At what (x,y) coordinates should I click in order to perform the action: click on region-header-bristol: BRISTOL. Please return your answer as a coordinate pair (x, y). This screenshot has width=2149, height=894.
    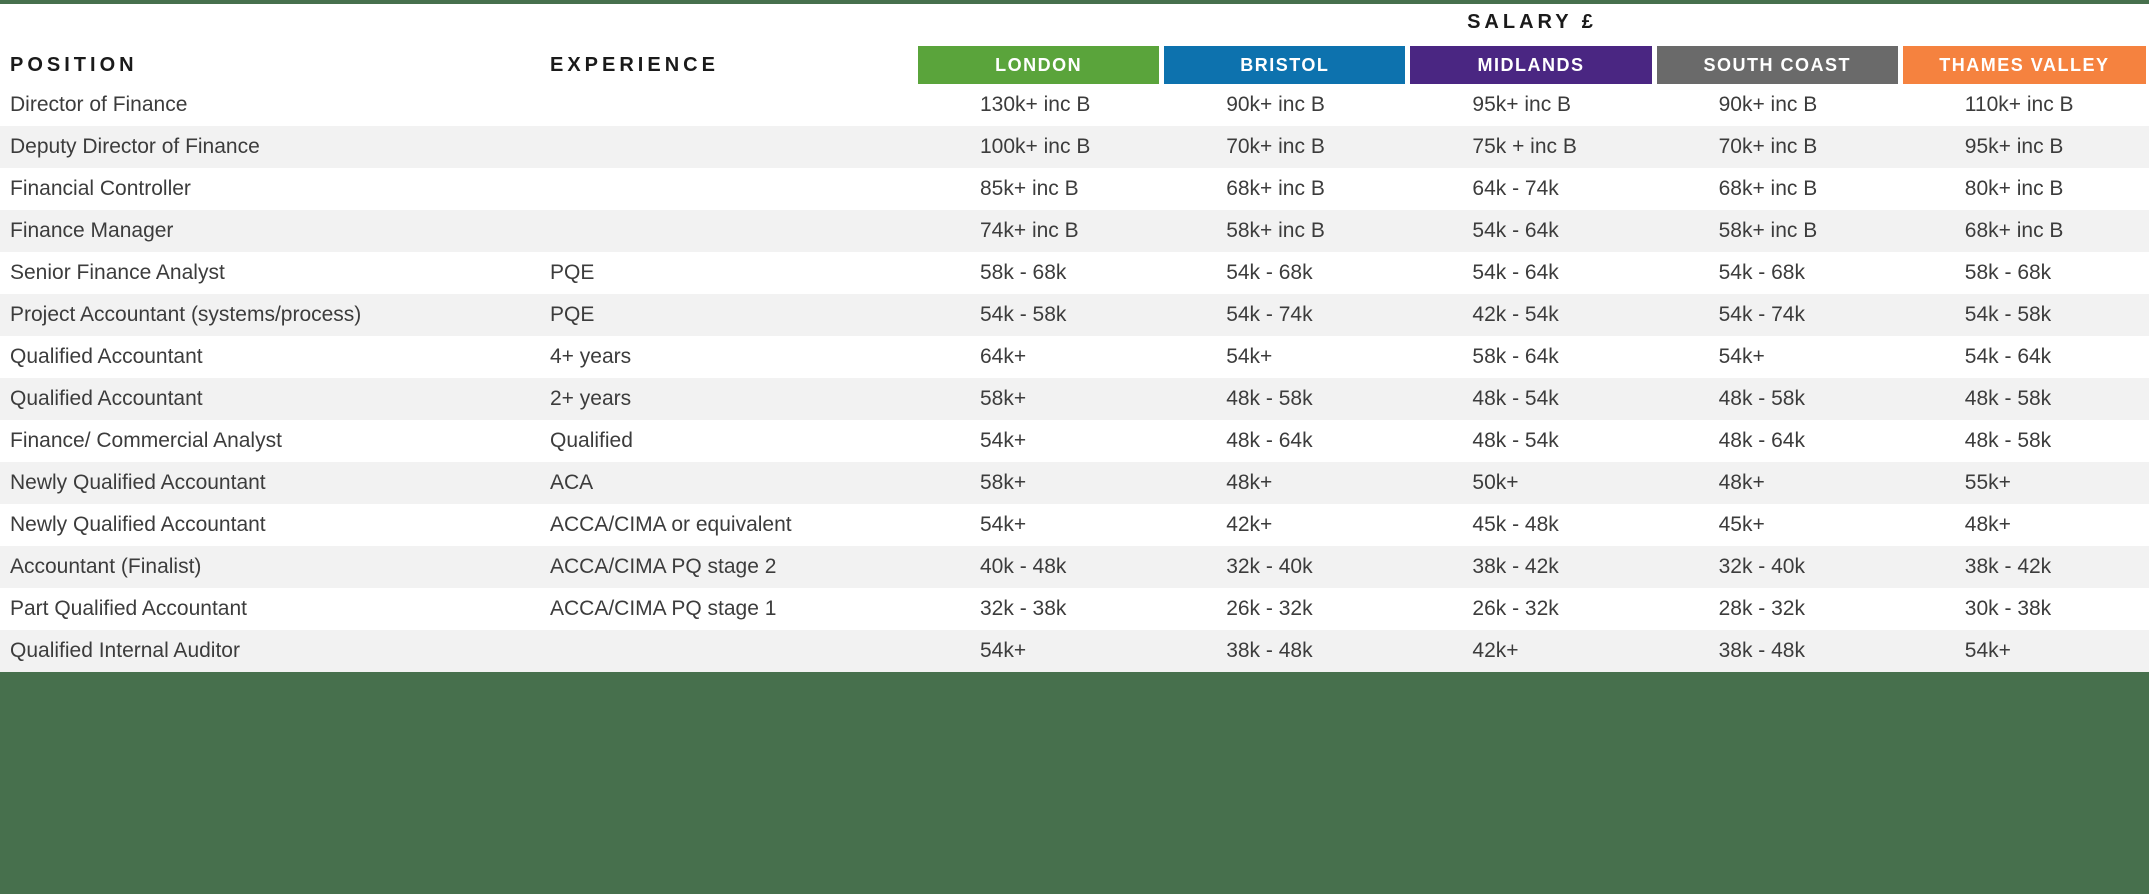
    Looking at the image, I should click on (1285, 65).